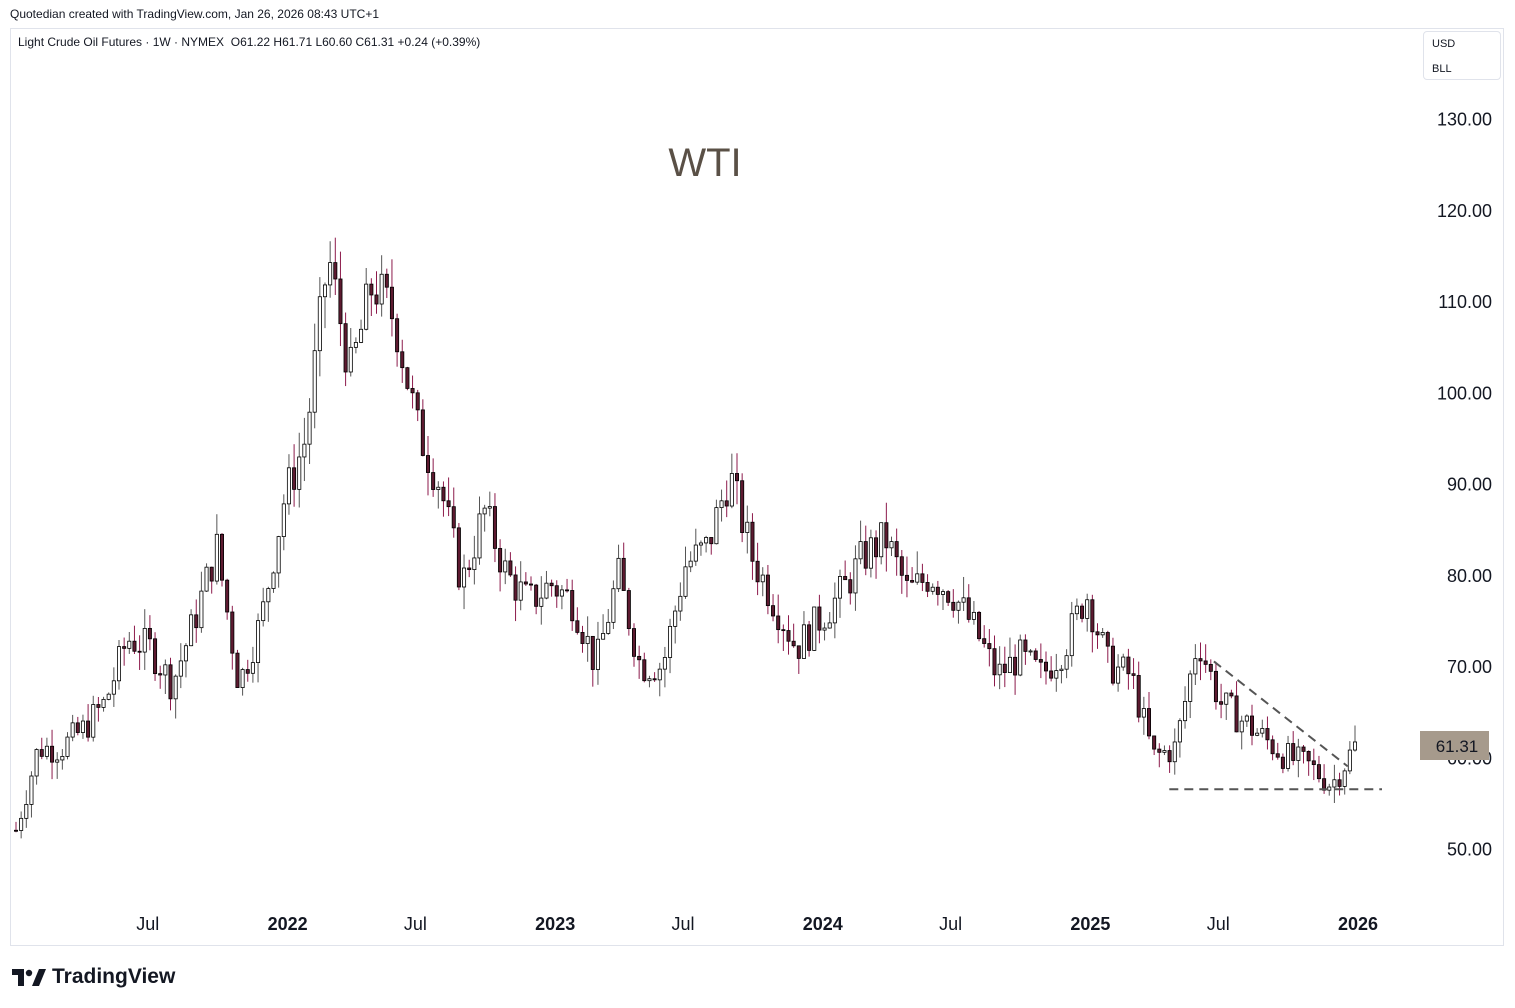 The width and height of the screenshot is (1515, 1008). What do you see at coordinates (121, 42) in the screenshot?
I see `symbol-name: Light Crude Oil Futures · 1W · NYMEX` at bounding box center [121, 42].